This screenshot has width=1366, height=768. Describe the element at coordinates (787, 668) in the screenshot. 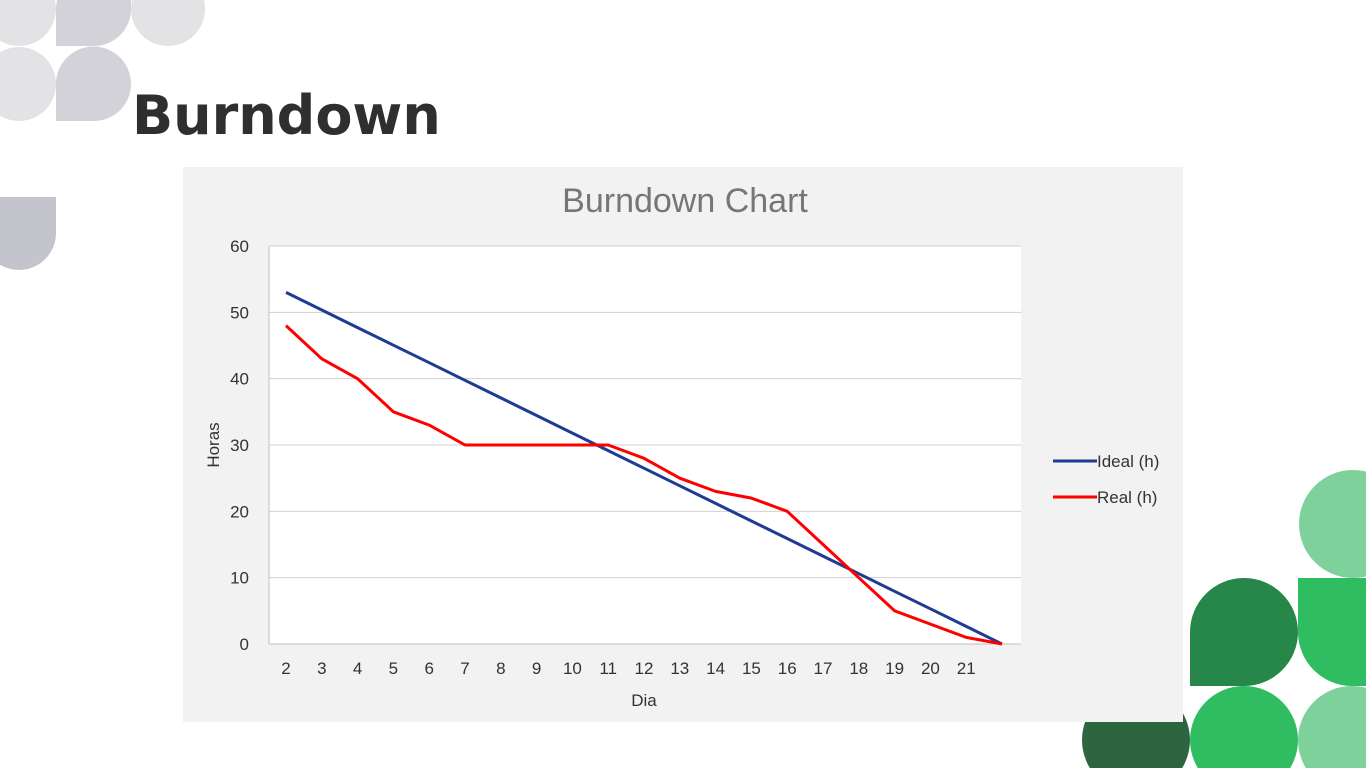

I see `x-tick-label: 16` at that location.